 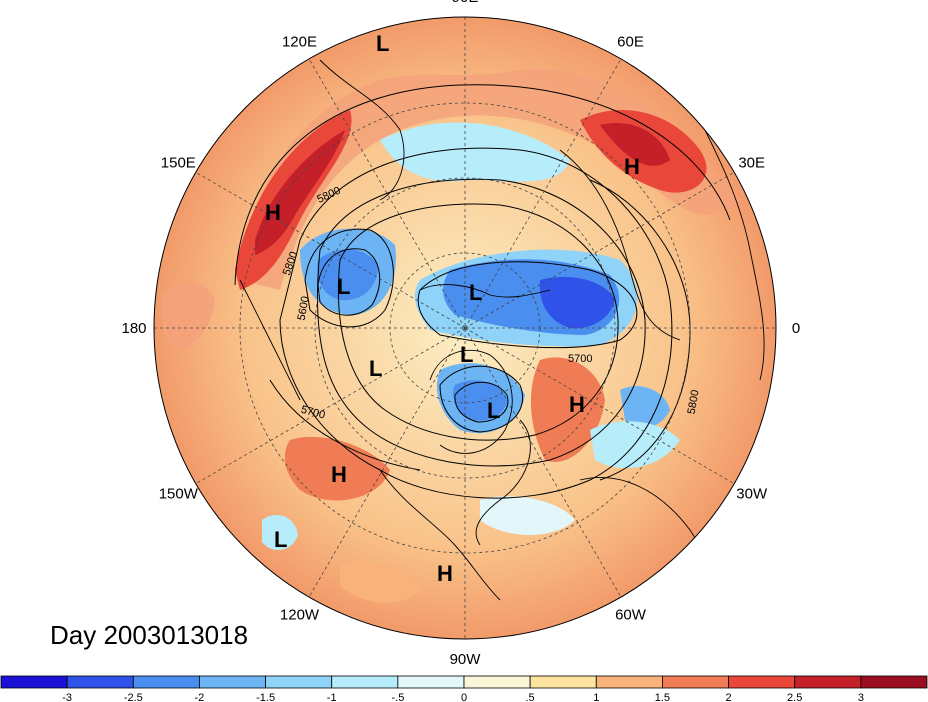 I want to click on page-title: Day 2003013018, so click(x=149, y=635).